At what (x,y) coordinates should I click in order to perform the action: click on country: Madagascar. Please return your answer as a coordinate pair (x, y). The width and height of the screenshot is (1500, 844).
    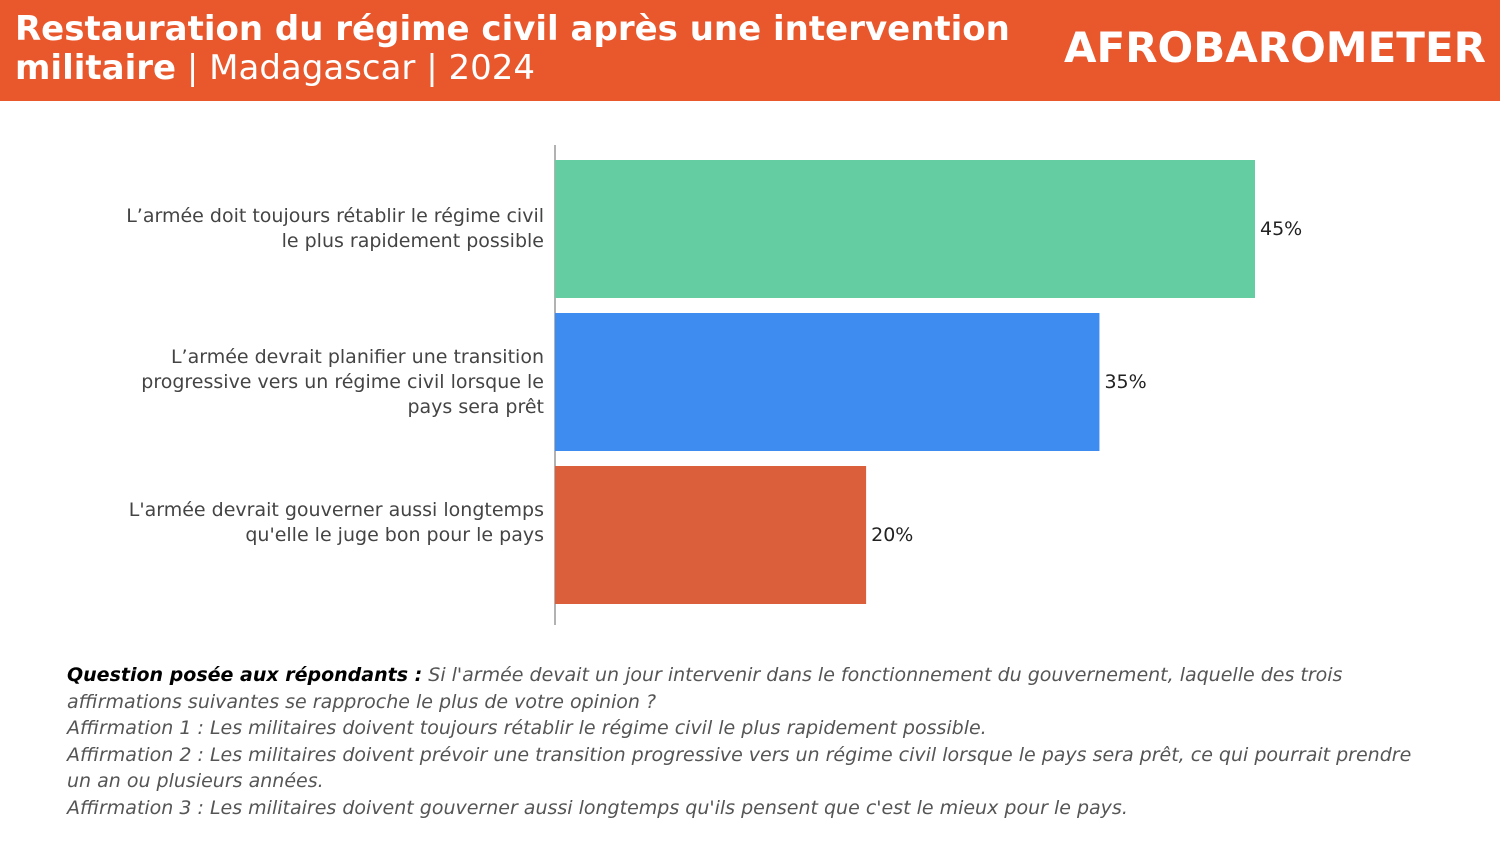
    Looking at the image, I should click on (312, 68).